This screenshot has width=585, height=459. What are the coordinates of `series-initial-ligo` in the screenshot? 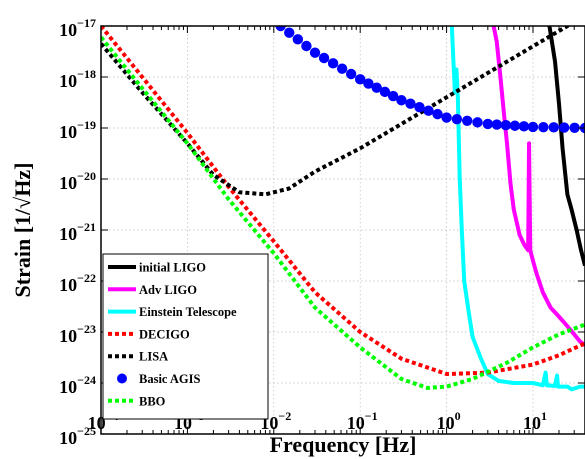 It's located at (566, 146).